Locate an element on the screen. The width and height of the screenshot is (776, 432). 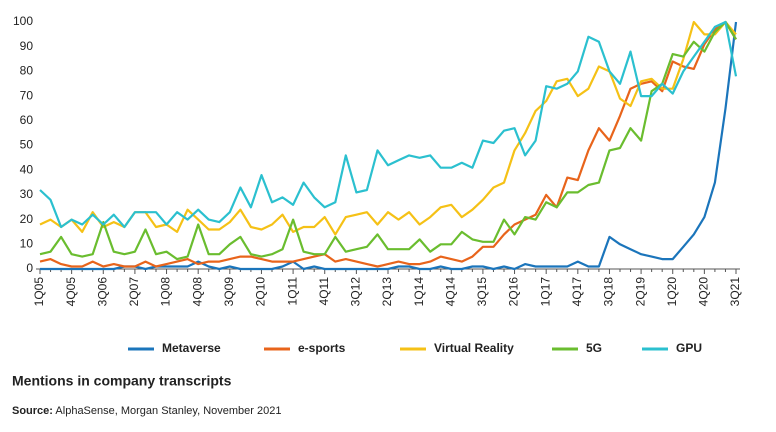
x-tick-label: 3Q15 is located at coordinates (482, 292).